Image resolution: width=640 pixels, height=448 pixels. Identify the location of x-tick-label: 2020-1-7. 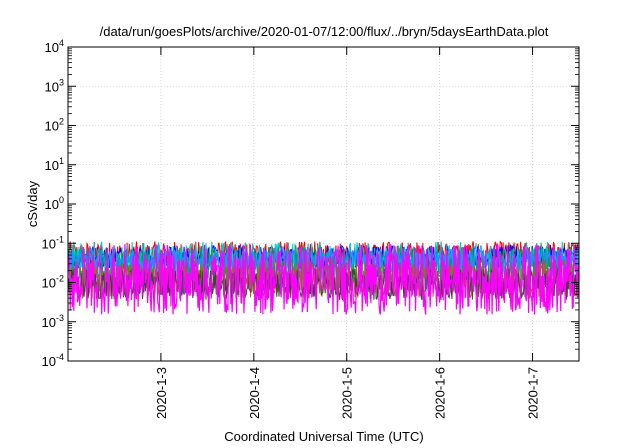
(533, 393).